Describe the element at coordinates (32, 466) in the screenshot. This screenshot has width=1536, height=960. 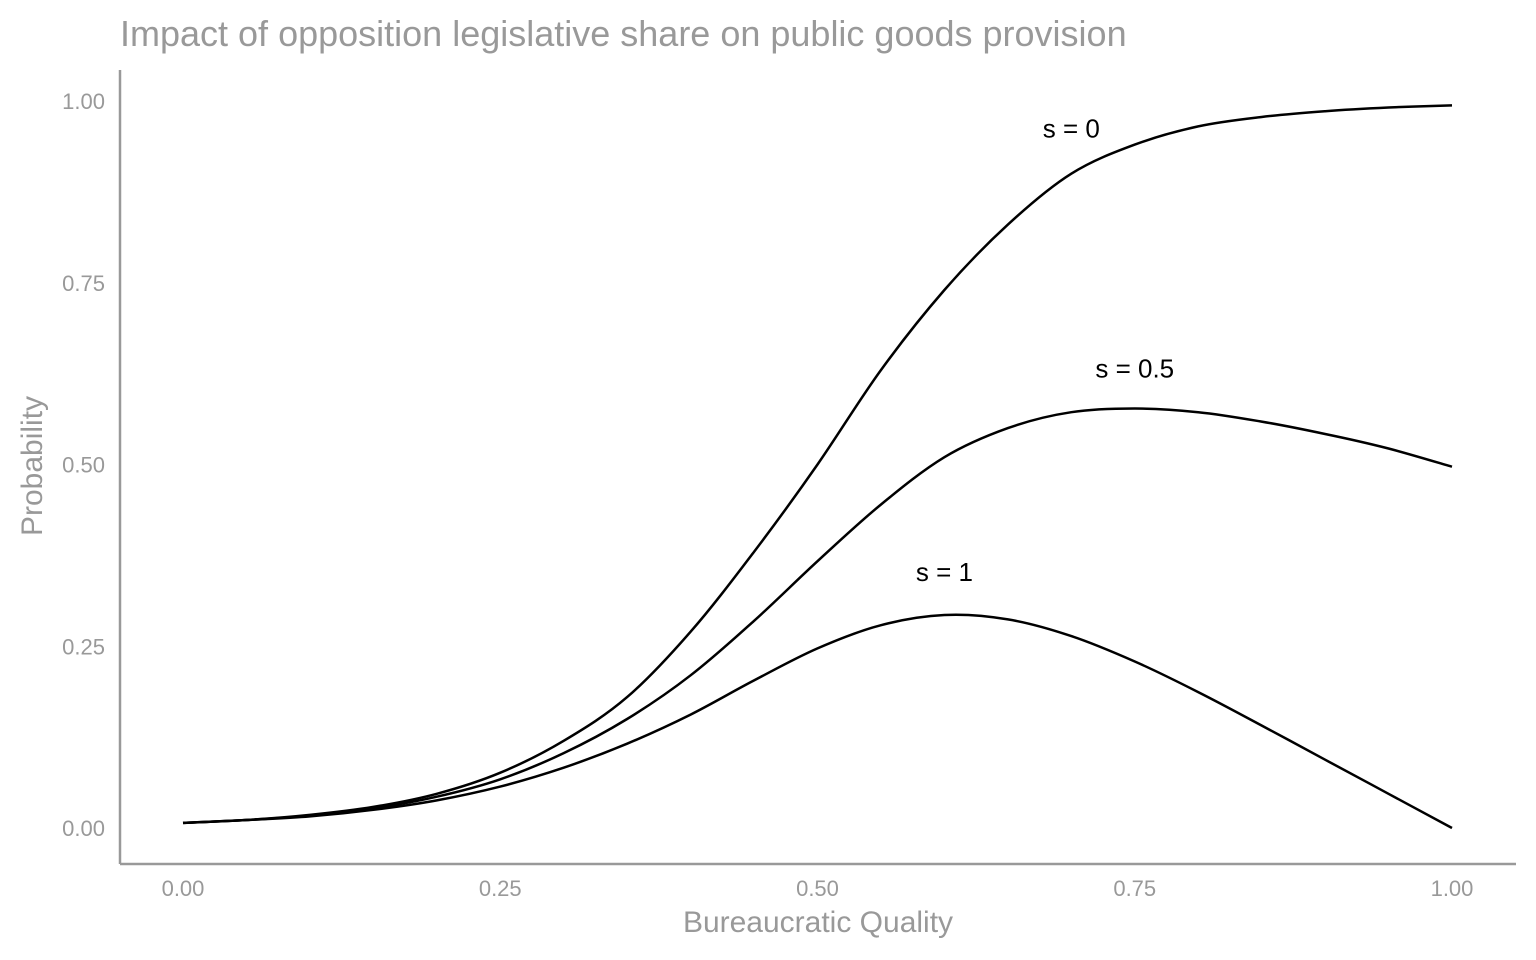
I see `y-axis-title: Probability` at that location.